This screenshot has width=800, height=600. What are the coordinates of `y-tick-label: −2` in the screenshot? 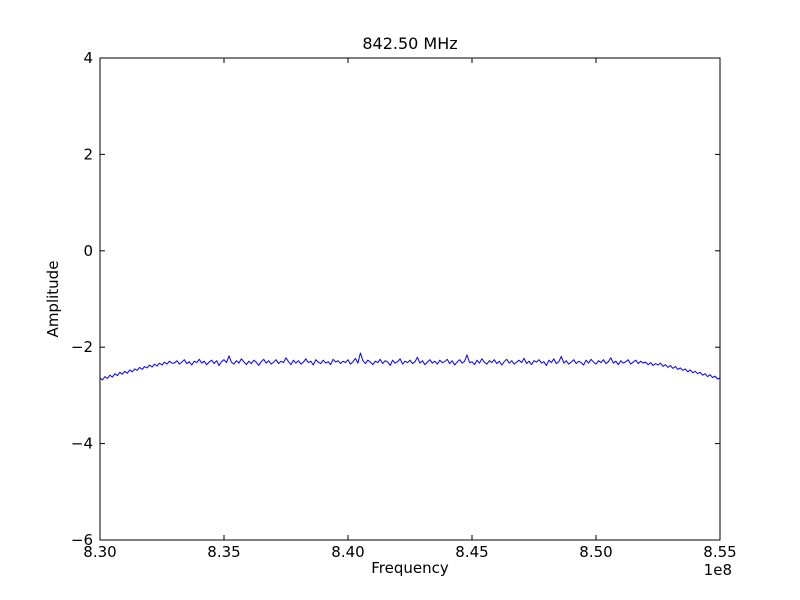 It's located at (82, 347).